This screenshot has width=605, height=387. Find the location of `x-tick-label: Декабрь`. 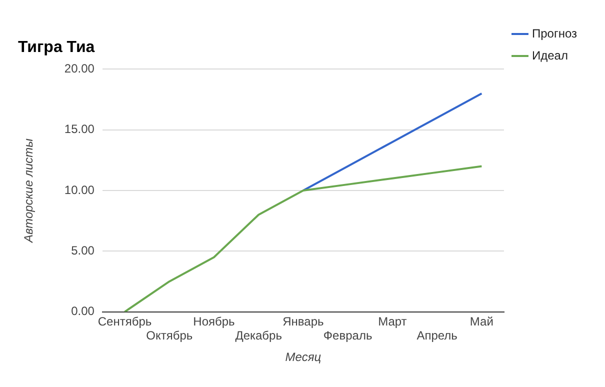

x-tick-label: Декабрь is located at coordinates (258, 335).